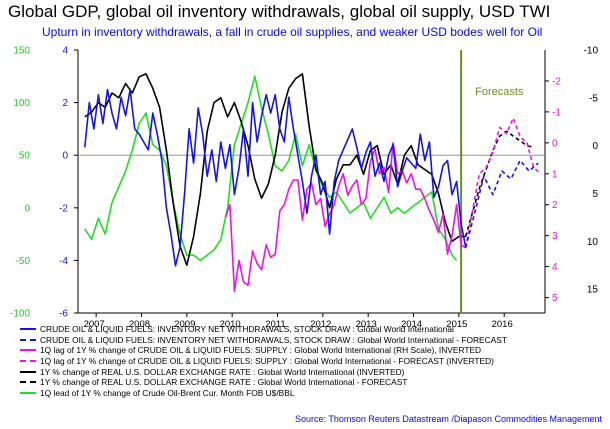  Describe the element at coordinates (556, 81) in the screenshot. I see `y-right-inner-tick-label: -2` at that location.